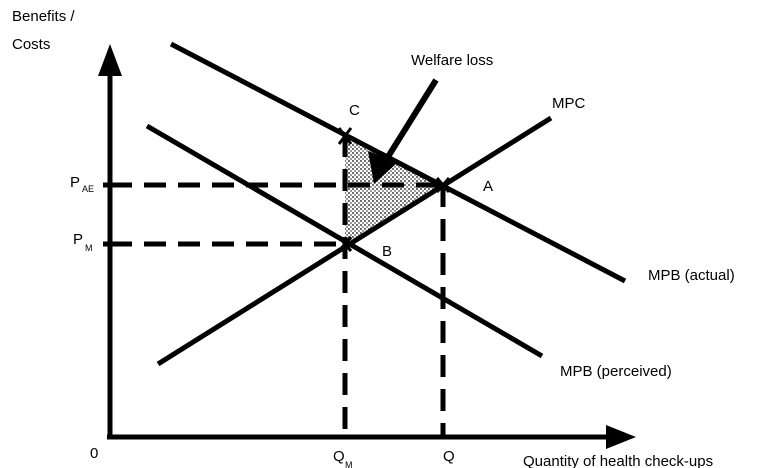 The height and width of the screenshot is (468, 760). I want to click on x-axis-label: Quantity of health check-ups, so click(618, 460).